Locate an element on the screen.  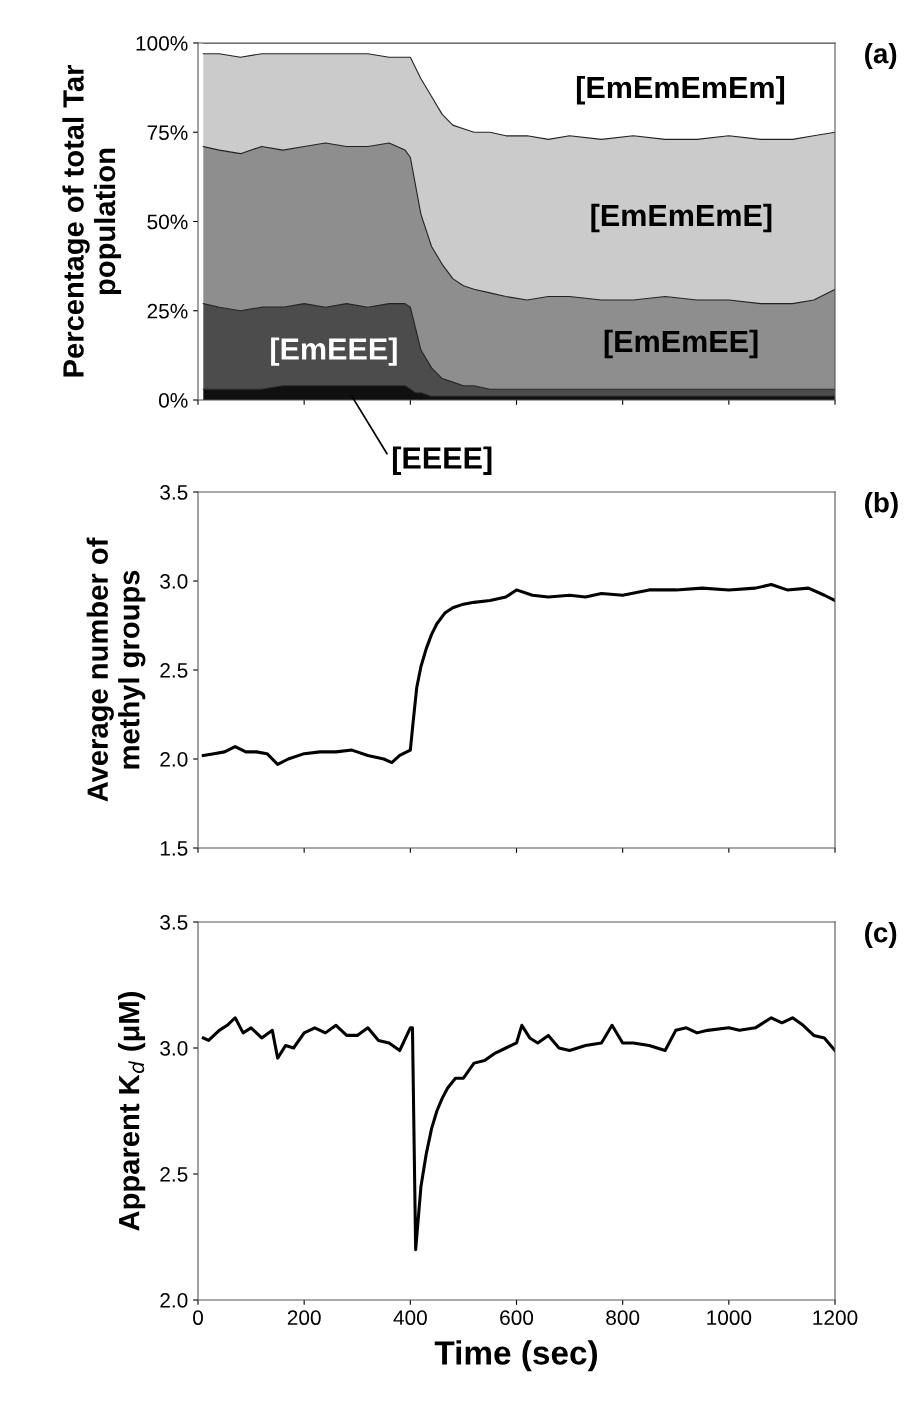
y-tick-label: 0% is located at coordinates (173, 400).